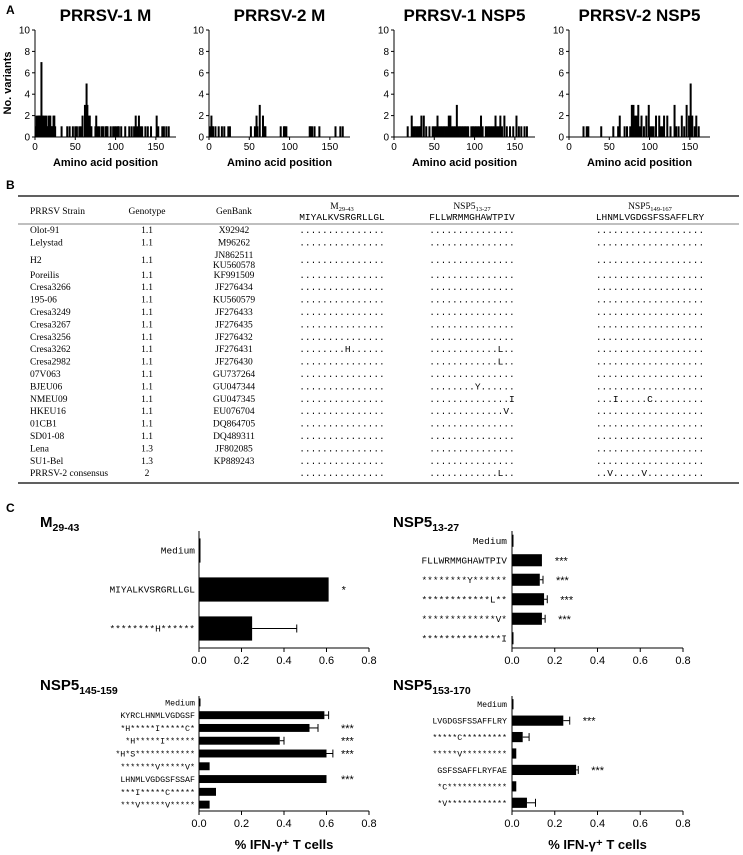 This screenshot has width=743, height=855. Describe the element at coordinates (234, 301) in the screenshot. I see `genbank-id: KU560579` at that location.